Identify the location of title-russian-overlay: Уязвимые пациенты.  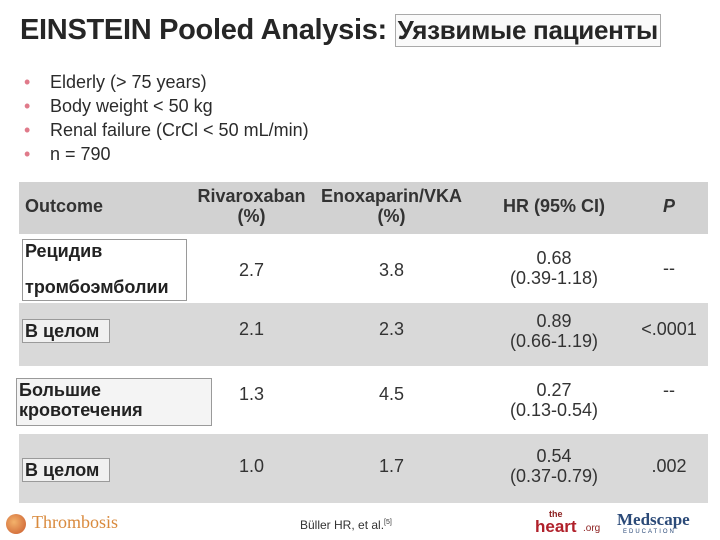
(527, 30).